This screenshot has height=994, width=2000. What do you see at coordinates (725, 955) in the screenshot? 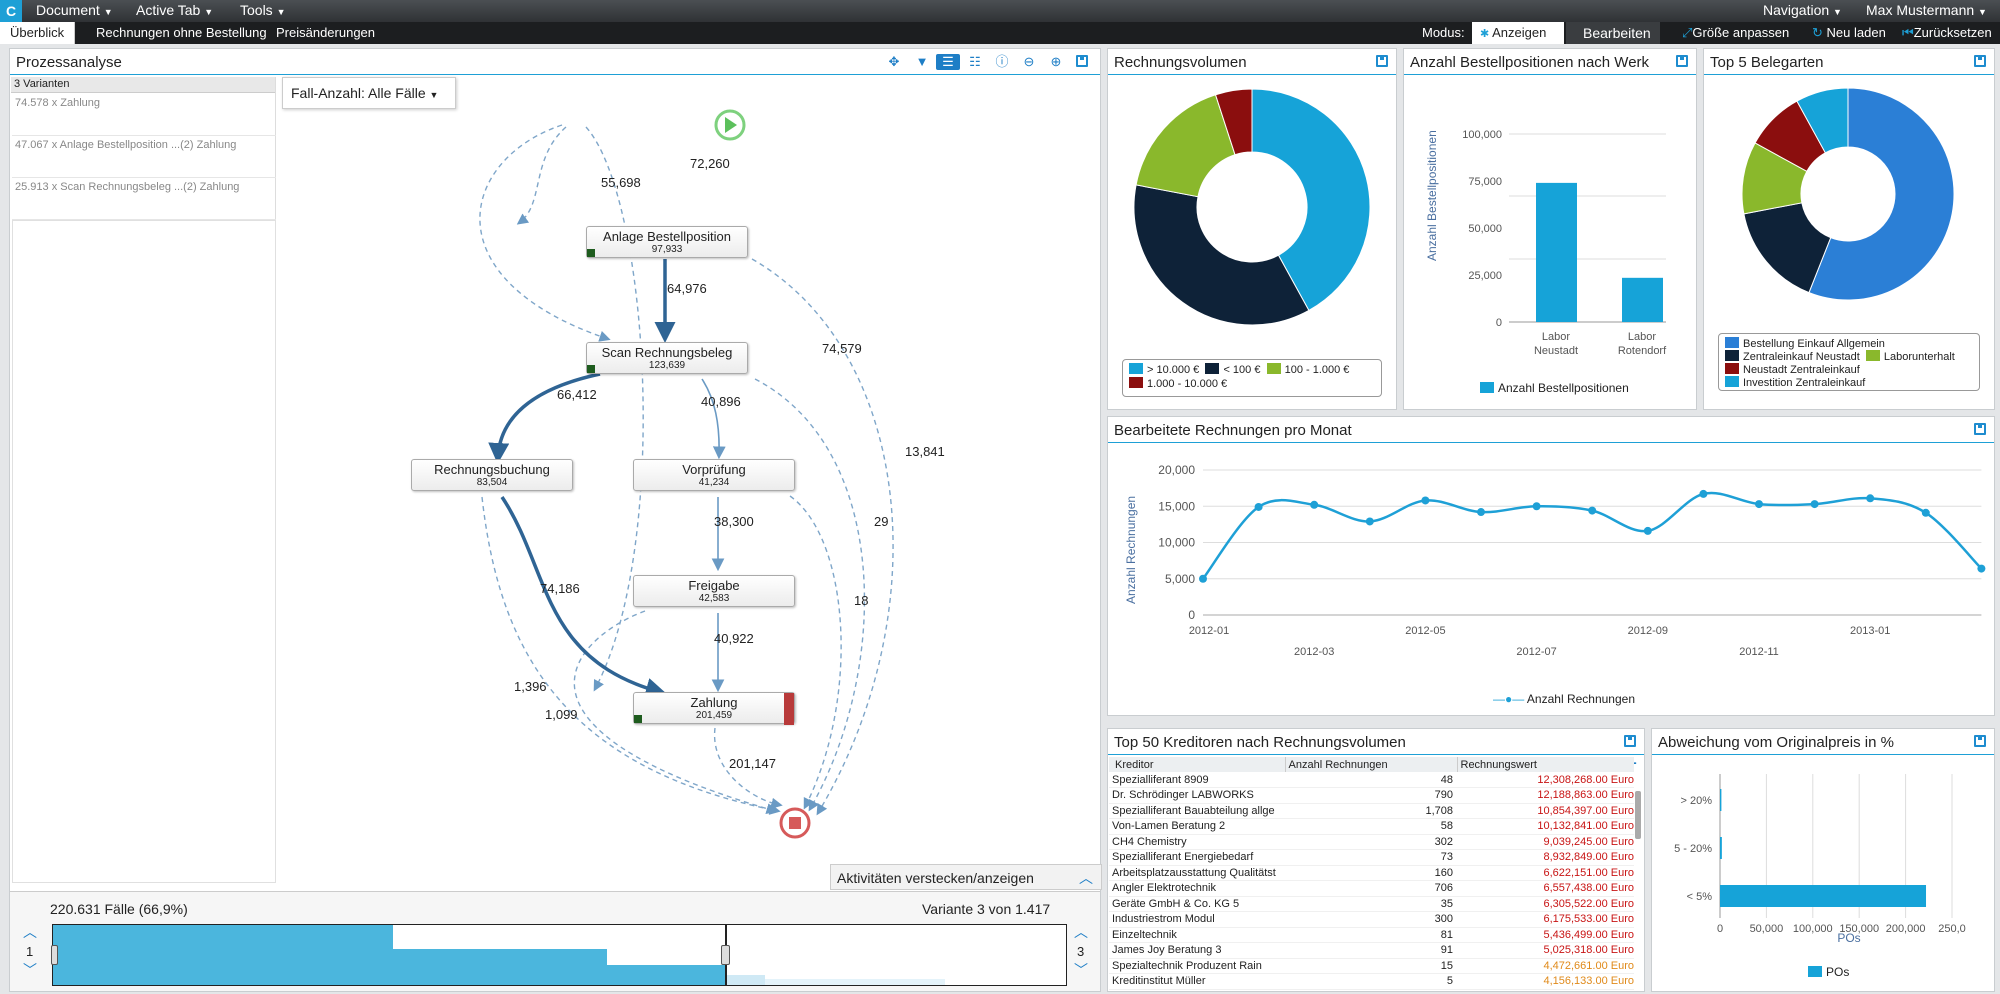
I see `slider-handle-right` at bounding box center [725, 955].